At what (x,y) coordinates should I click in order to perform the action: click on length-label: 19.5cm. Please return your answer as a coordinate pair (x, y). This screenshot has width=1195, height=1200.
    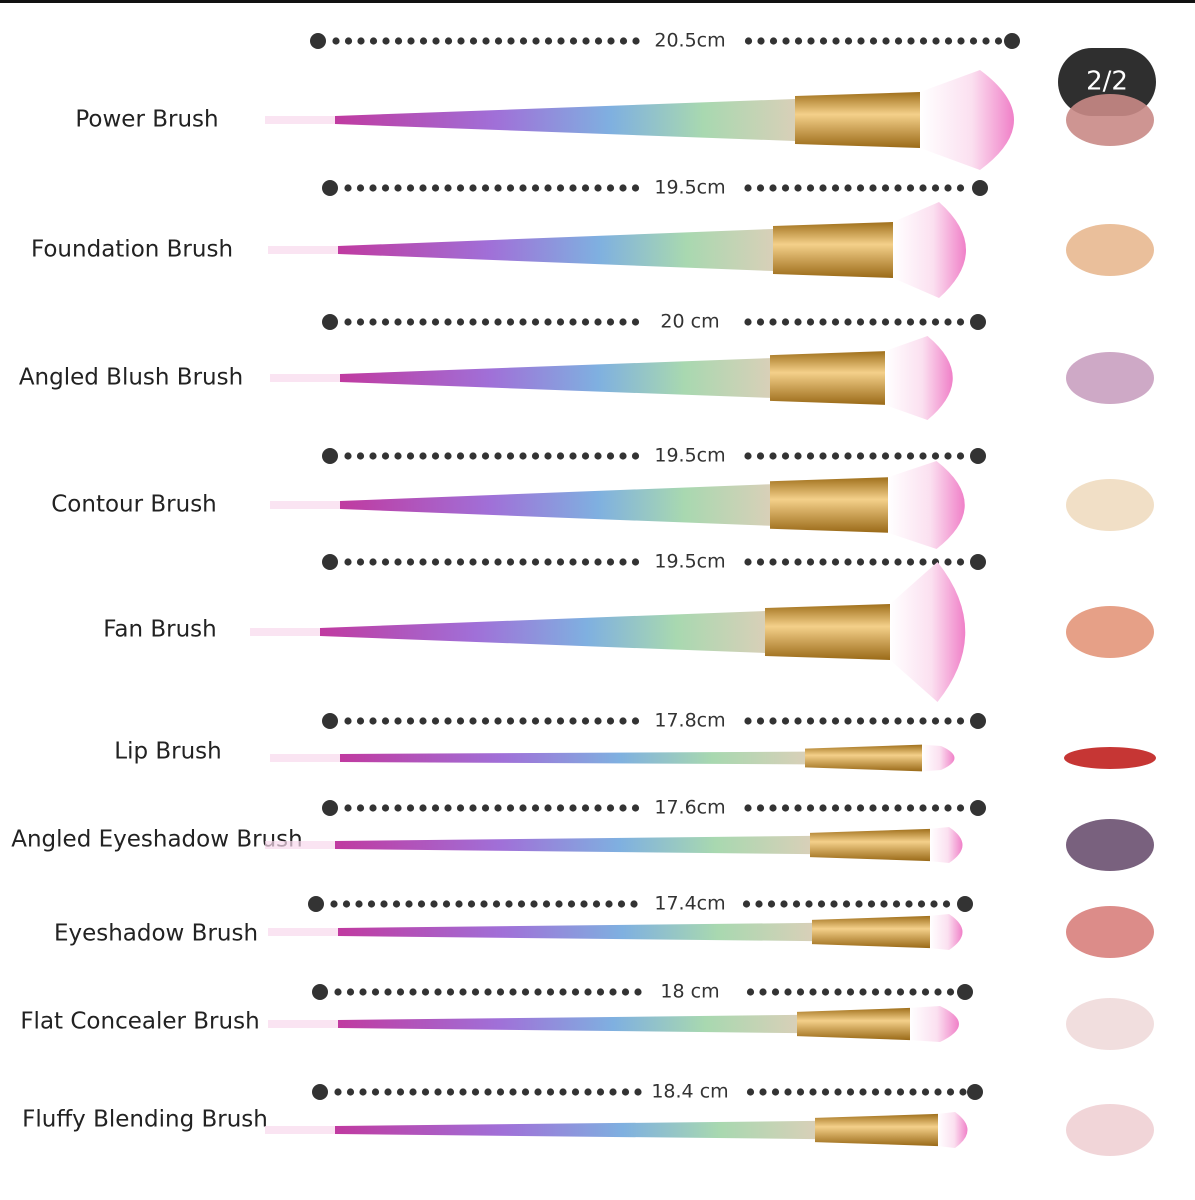
    Looking at the image, I should click on (689, 456).